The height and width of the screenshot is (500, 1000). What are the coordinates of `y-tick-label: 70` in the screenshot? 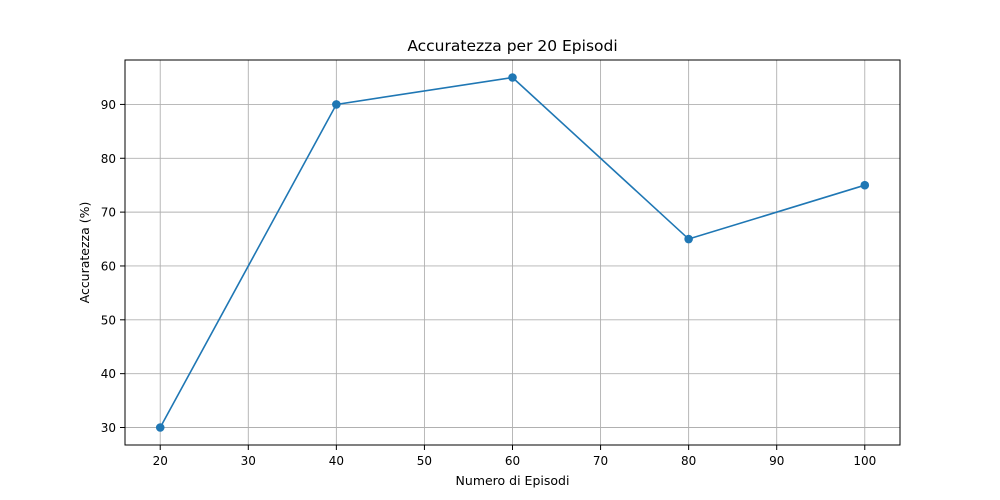 It's located at (108, 213).